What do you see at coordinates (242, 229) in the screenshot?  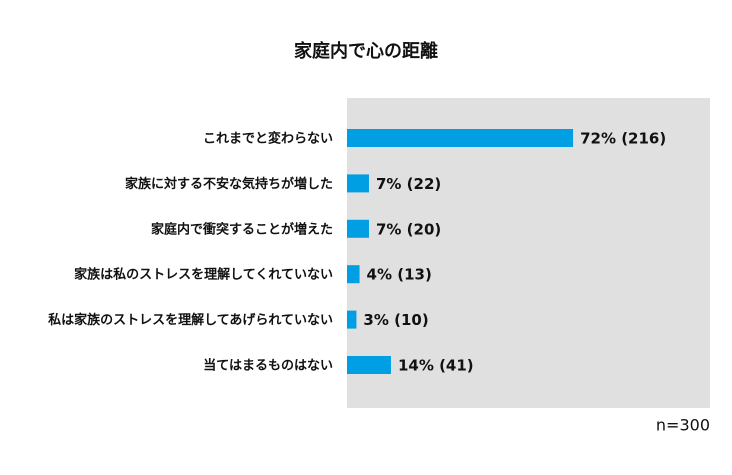 I see `category-label: 家庭内で衝突することが増えた` at bounding box center [242, 229].